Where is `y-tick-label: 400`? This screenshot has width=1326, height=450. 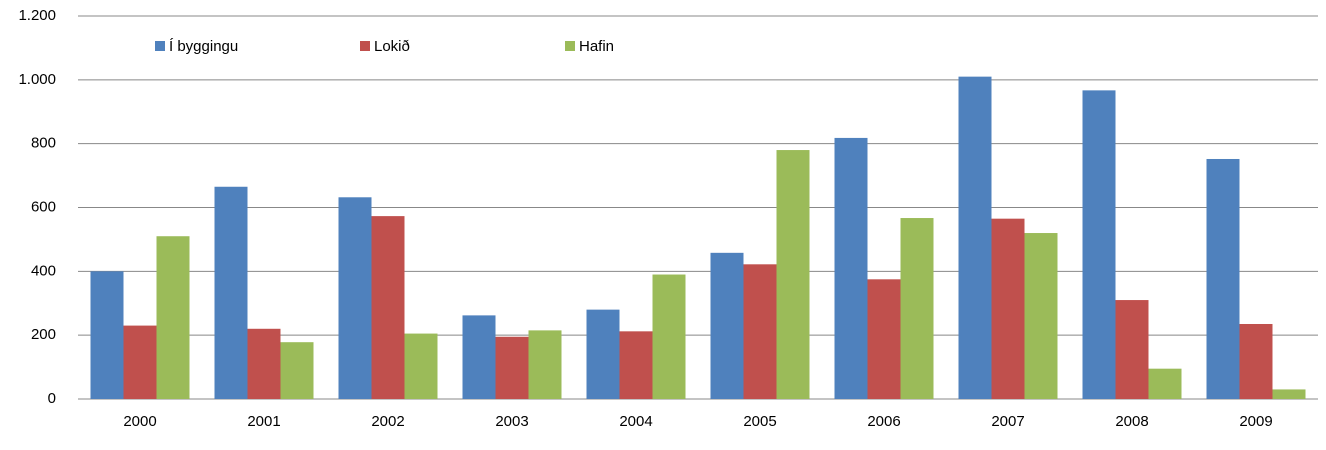
y-tick-label: 400 is located at coordinates (43, 270).